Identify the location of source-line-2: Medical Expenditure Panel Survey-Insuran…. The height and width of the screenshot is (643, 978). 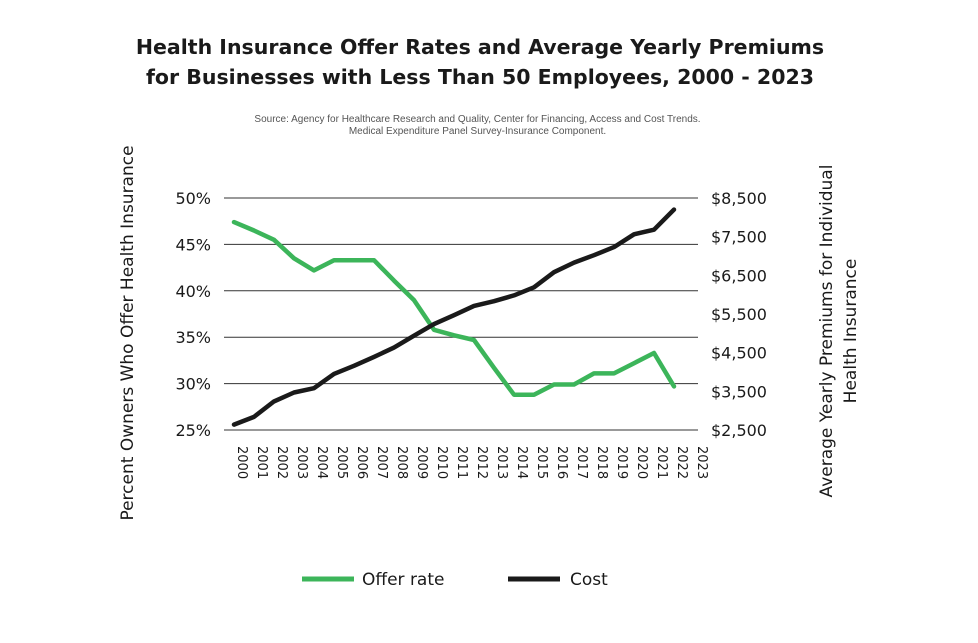
(477, 131).